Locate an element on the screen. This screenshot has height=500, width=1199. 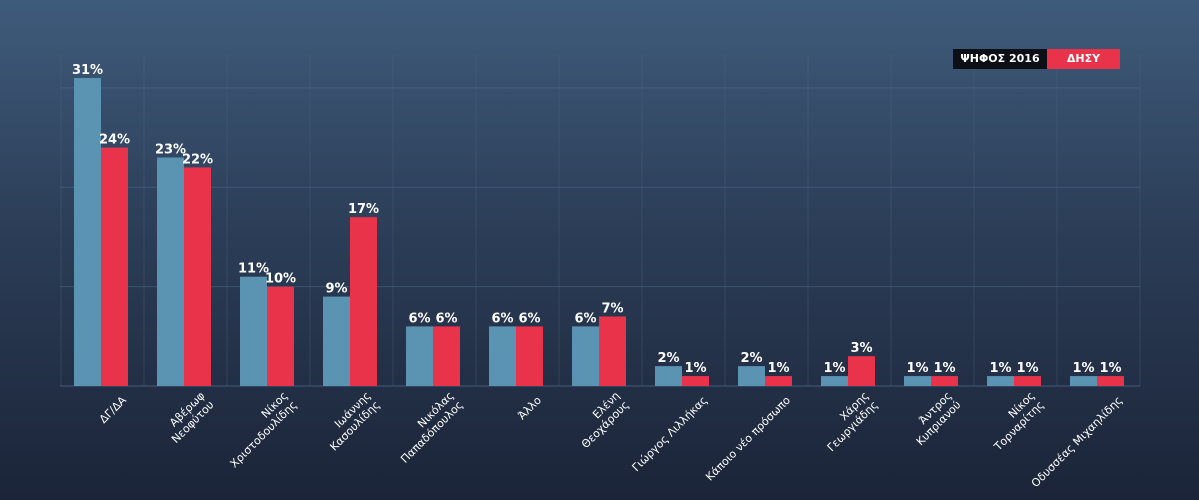
data-label-disy-6: 7% is located at coordinates (612, 308).